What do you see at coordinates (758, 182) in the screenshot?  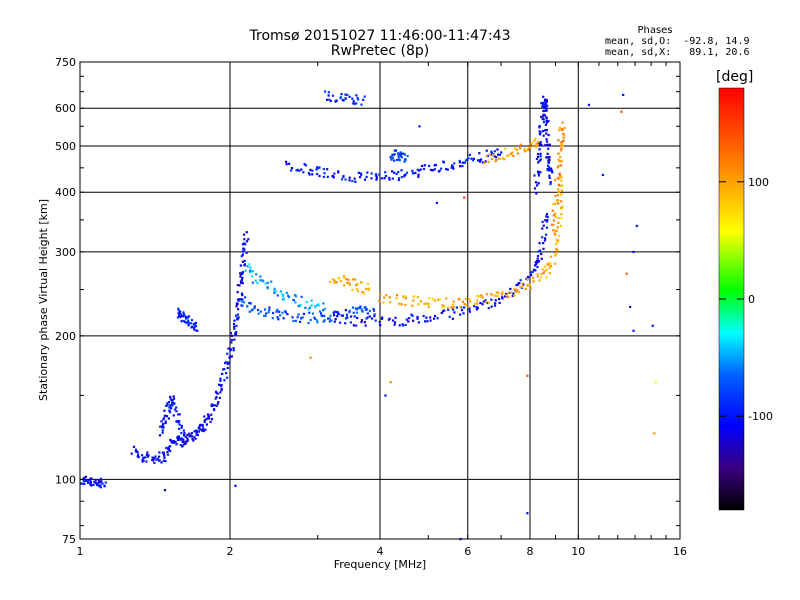 I see `colorbar-tick-label: 100` at bounding box center [758, 182].